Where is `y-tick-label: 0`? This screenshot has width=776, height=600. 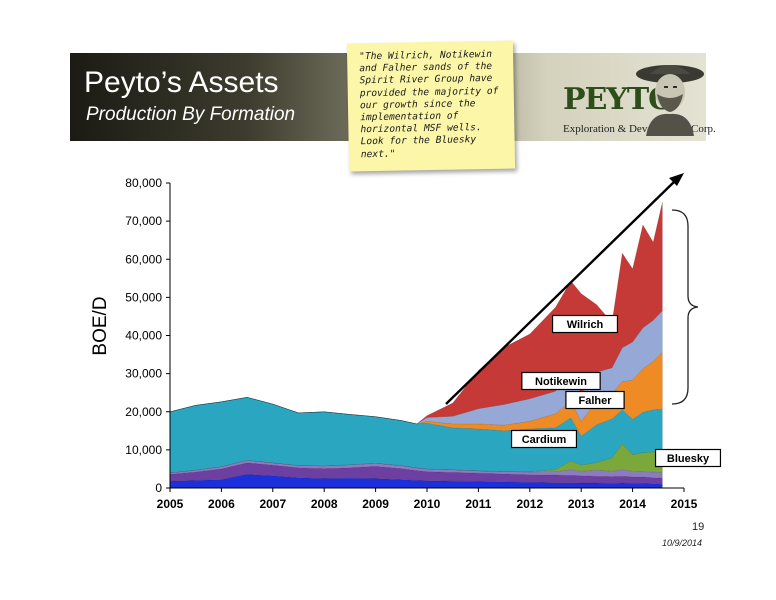
y-tick-label: 0 is located at coordinates (158, 488).